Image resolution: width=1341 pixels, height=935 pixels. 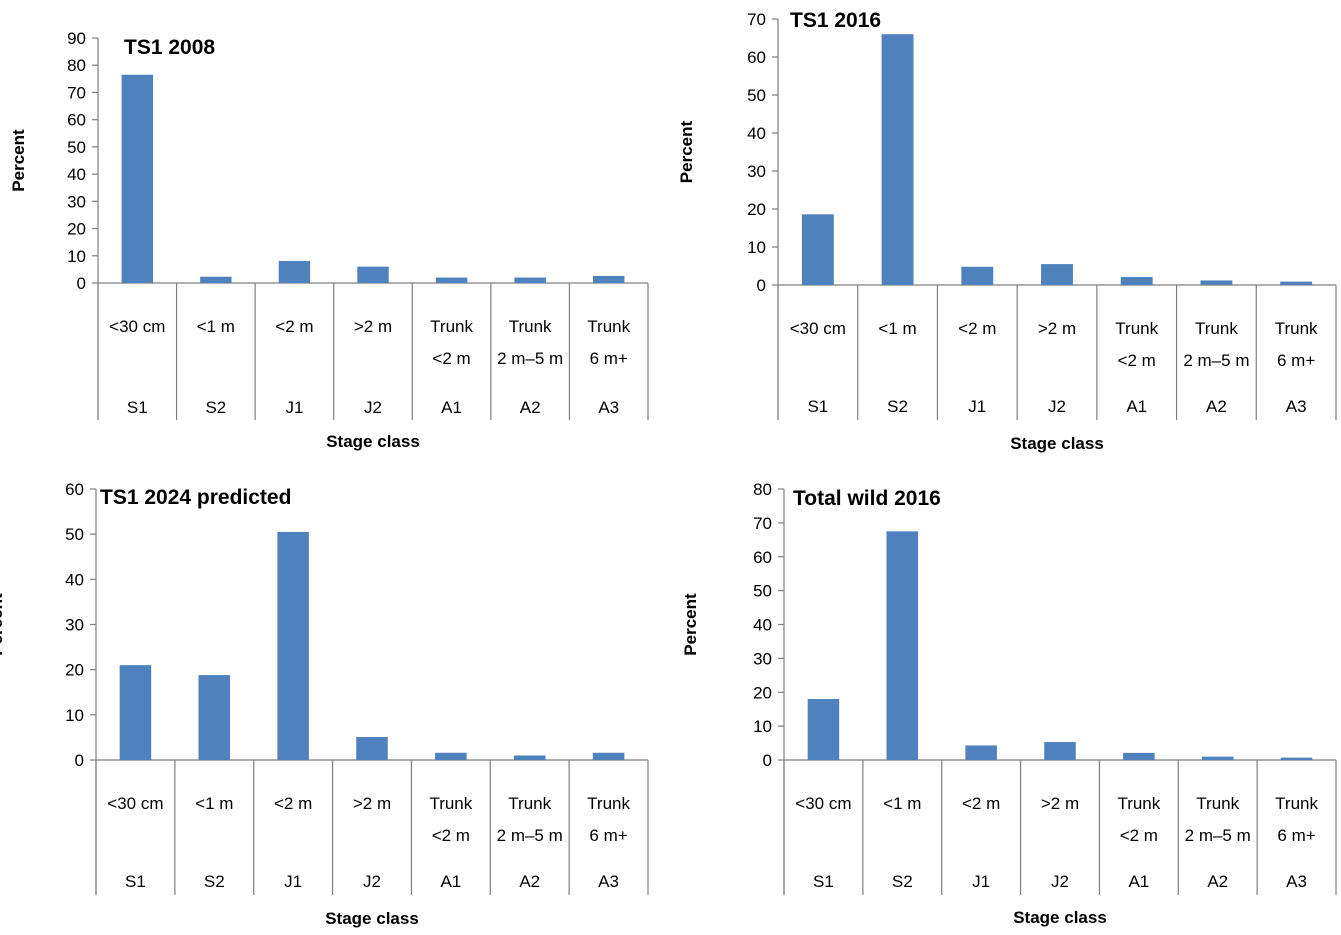 What do you see at coordinates (762, 557) in the screenshot?
I see `y-tick-label: 60` at bounding box center [762, 557].